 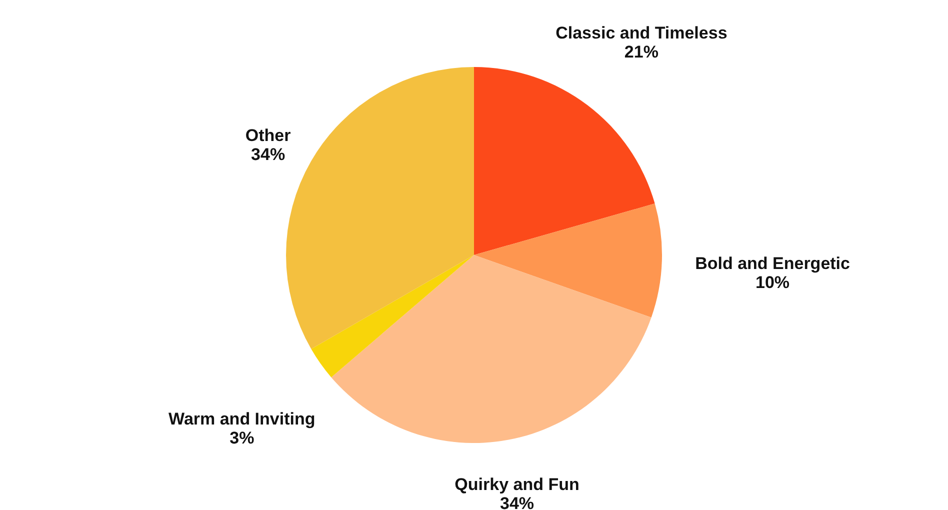 I want to click on slice-label: Classic and Timeless, so click(x=642, y=32).